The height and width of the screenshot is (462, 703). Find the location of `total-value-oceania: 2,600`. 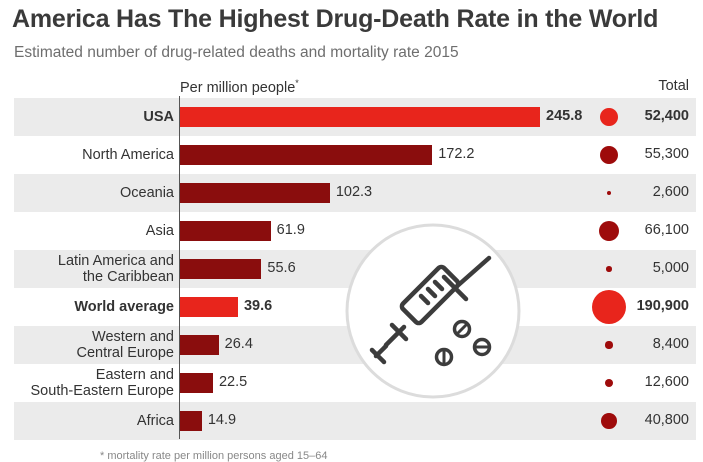

total-value-oceania: 2,600 is located at coordinates (670, 192).